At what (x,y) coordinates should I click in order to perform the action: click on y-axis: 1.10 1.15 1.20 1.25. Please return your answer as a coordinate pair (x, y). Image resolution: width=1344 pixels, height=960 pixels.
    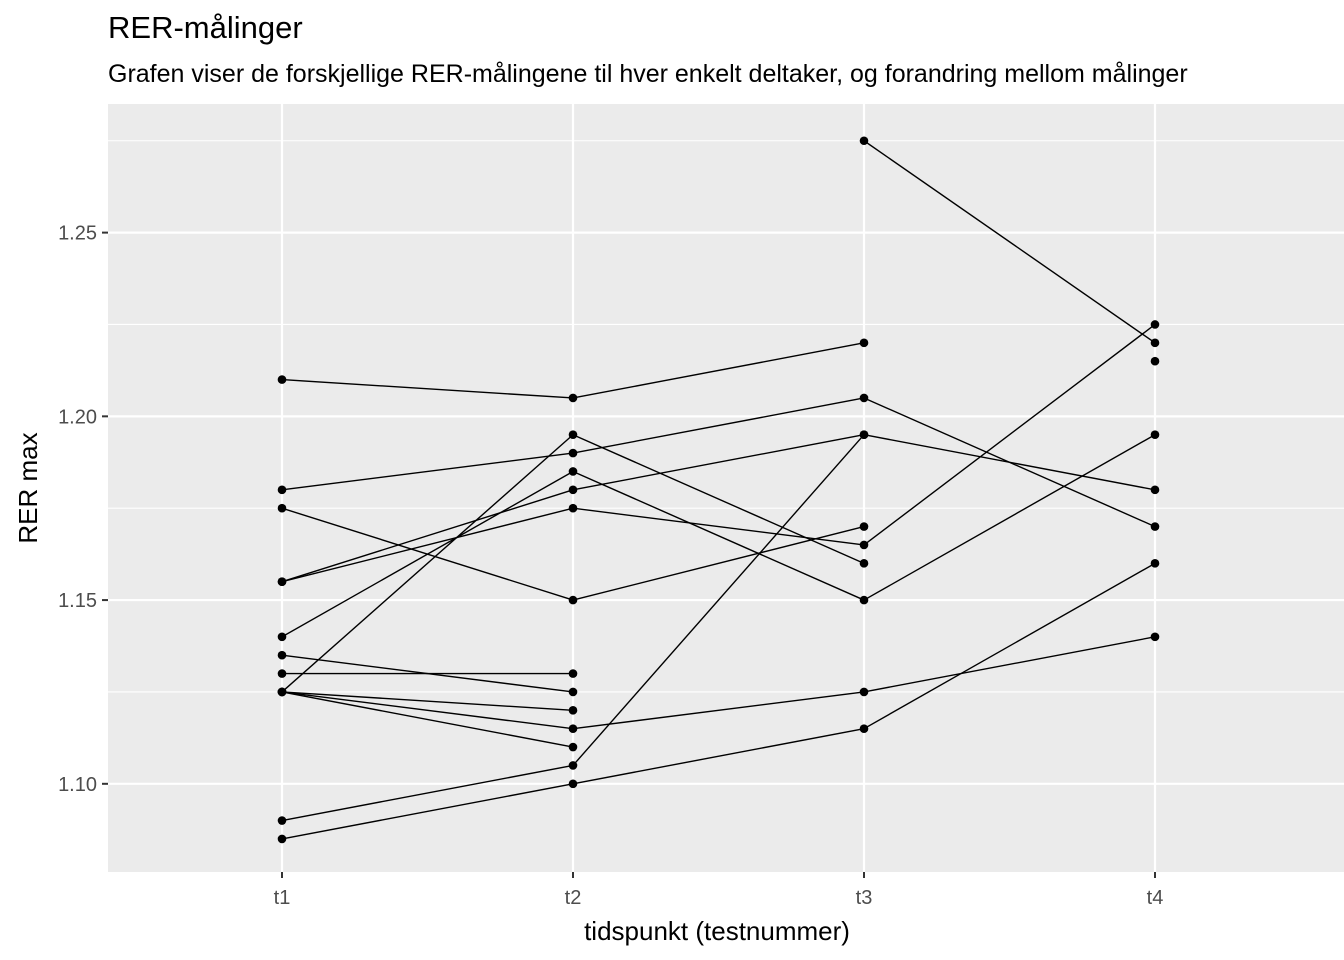
    Looking at the image, I should click on (83, 509).